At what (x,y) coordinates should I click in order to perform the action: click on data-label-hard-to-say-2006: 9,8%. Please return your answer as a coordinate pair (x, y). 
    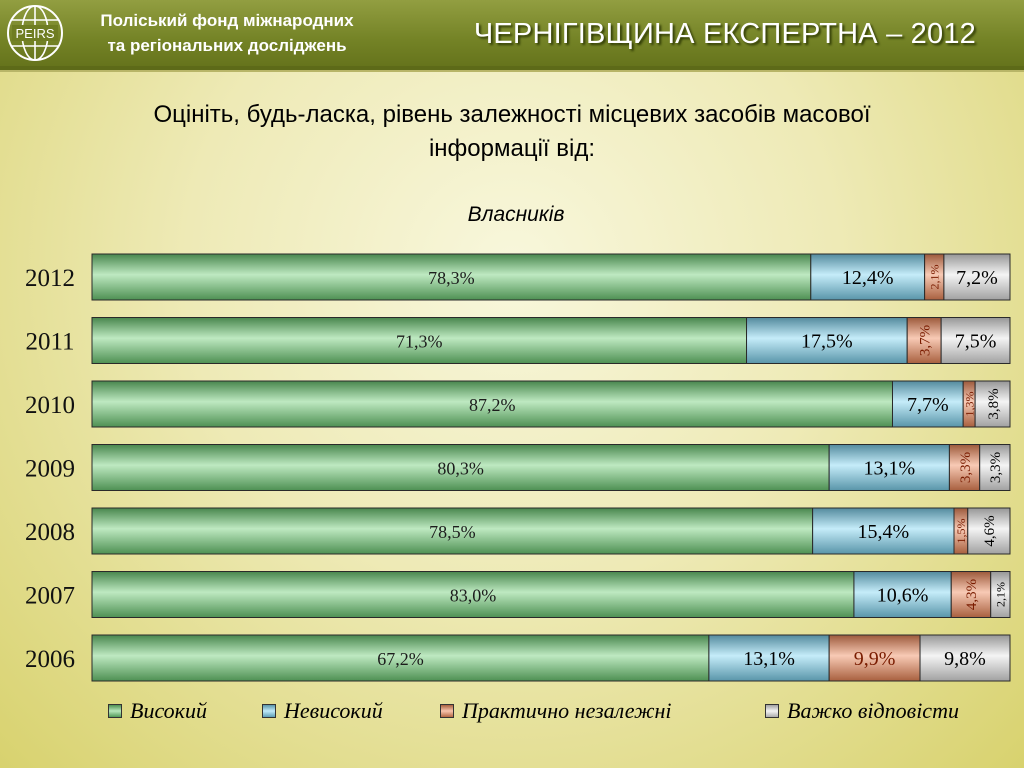
    Looking at the image, I should click on (965, 659).